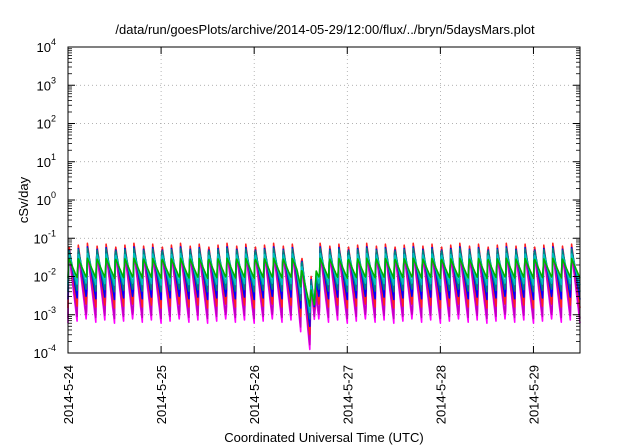 The image size is (640, 448). I want to click on x-tick-label: 2014-5-25, so click(161, 394).